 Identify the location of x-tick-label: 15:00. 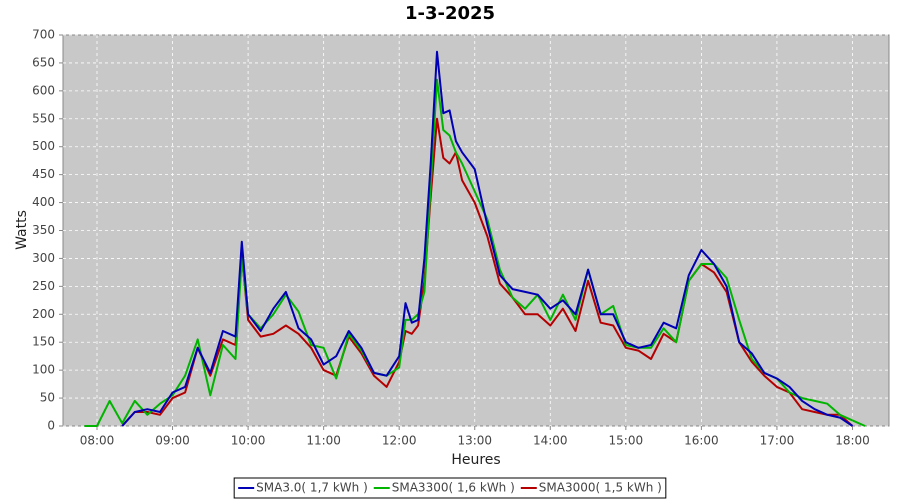
(626, 441).